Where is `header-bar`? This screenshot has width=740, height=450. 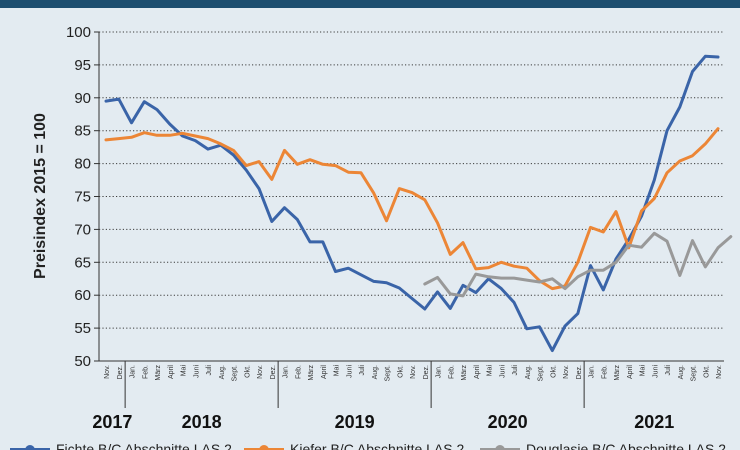 header-bar is located at coordinates (370, 4).